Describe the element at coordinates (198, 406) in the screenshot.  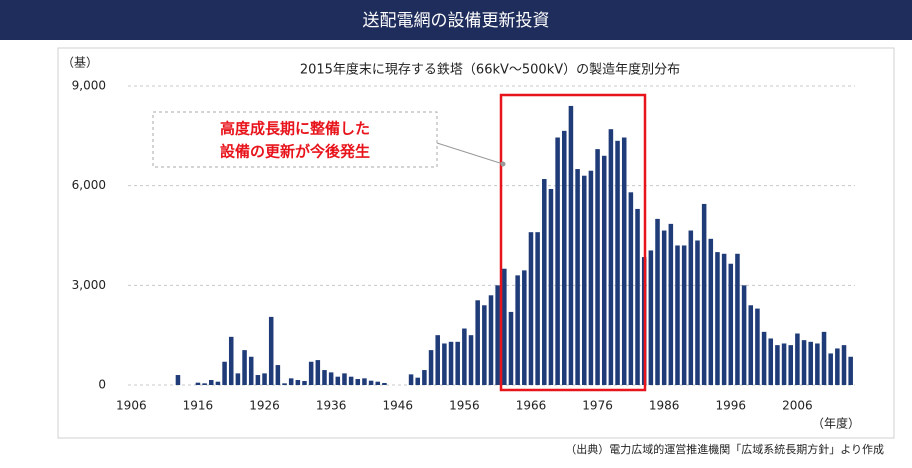
I see `x-tick-label: 1916` at that location.